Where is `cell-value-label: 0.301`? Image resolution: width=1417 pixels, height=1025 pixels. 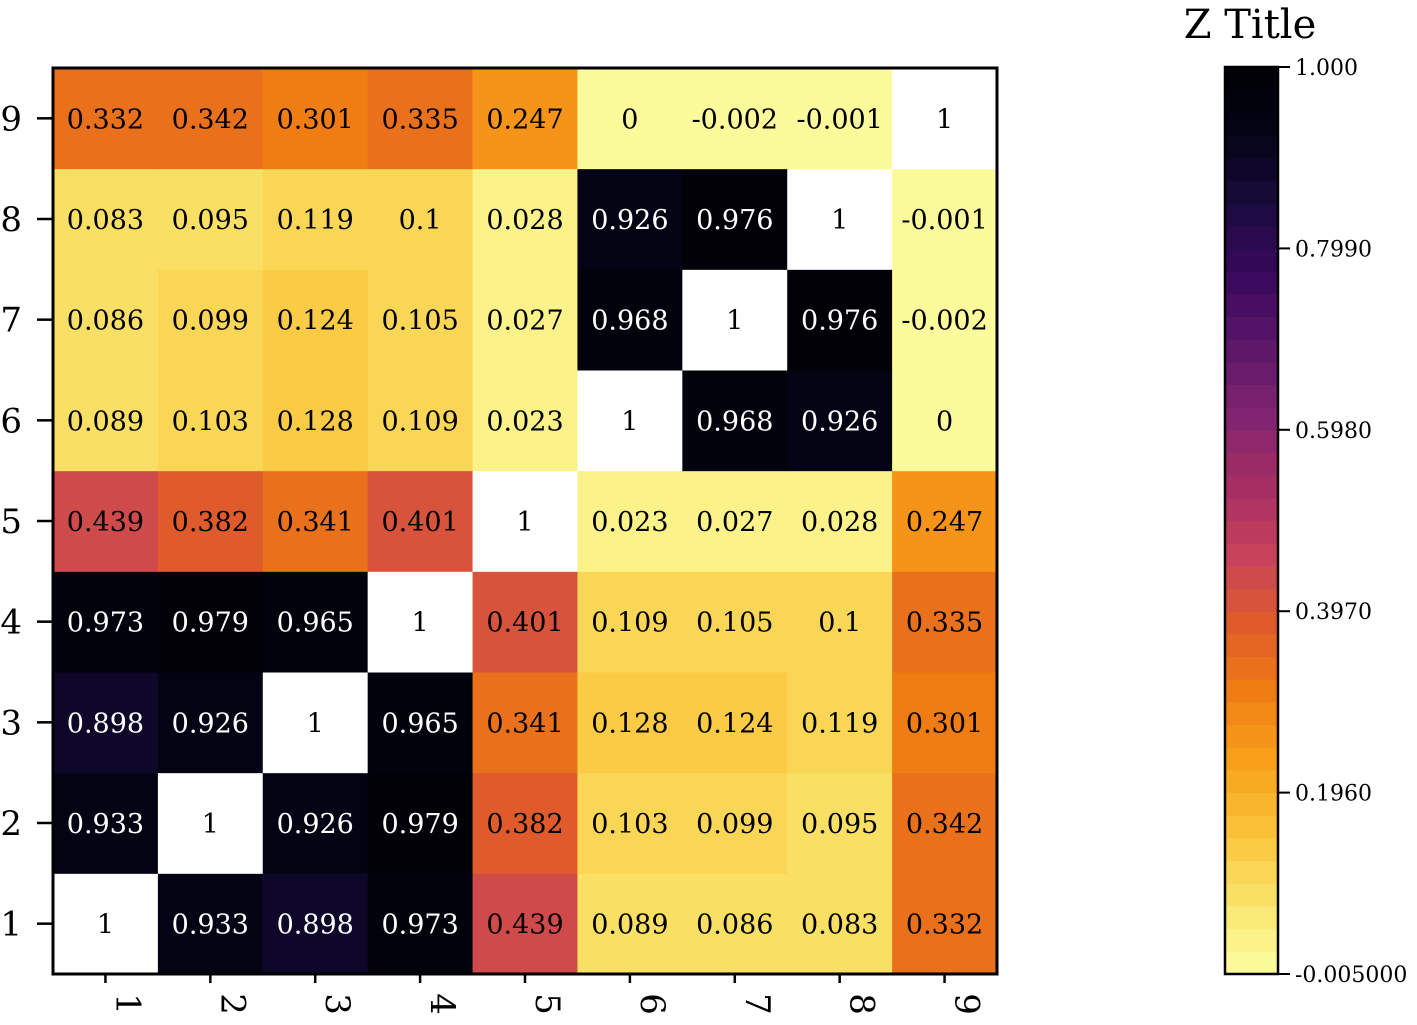 cell-value-label: 0.301 is located at coordinates (944, 723).